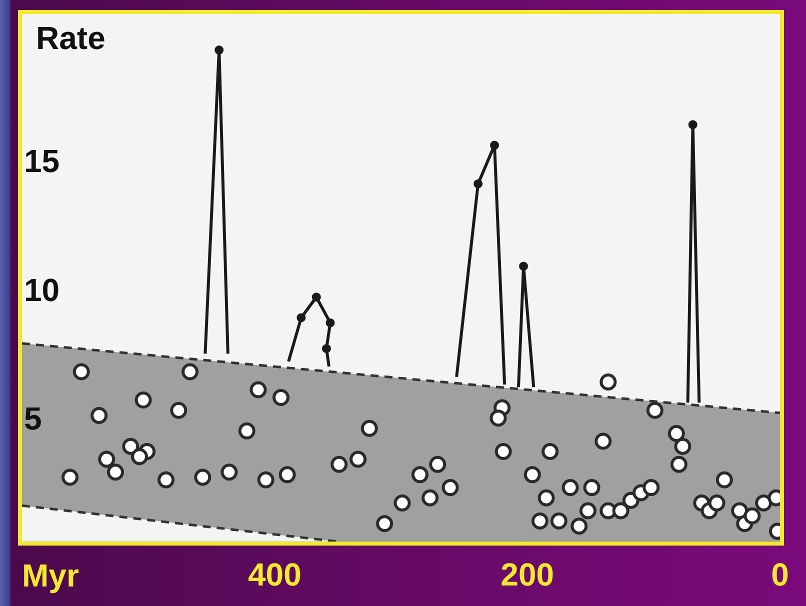  Describe the element at coordinates (780, 574) in the screenshot. I see `x-tick-label: 0` at that location.